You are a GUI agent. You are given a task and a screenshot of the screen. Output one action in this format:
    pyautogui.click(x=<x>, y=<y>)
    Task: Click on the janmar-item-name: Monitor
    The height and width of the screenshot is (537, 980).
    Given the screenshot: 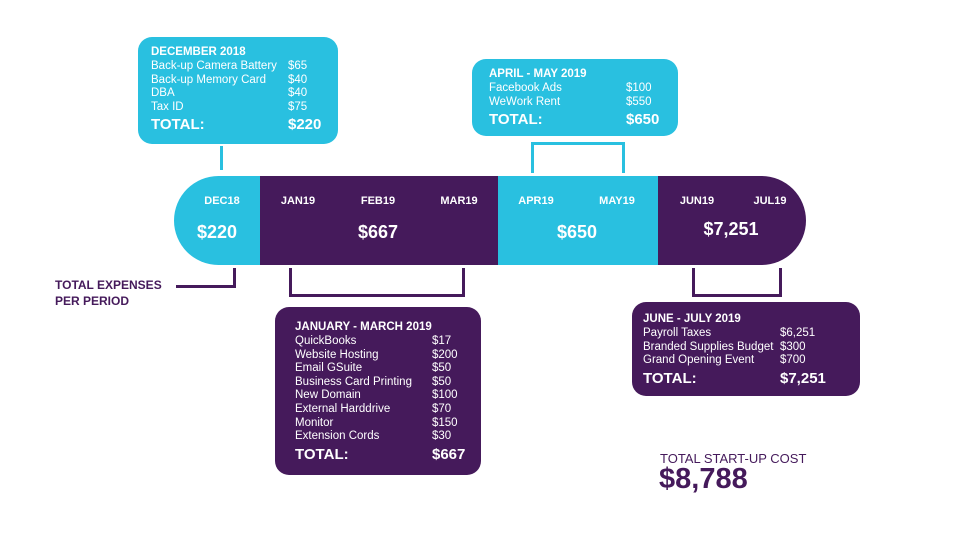 What is the action you would take?
    pyautogui.click(x=314, y=422)
    